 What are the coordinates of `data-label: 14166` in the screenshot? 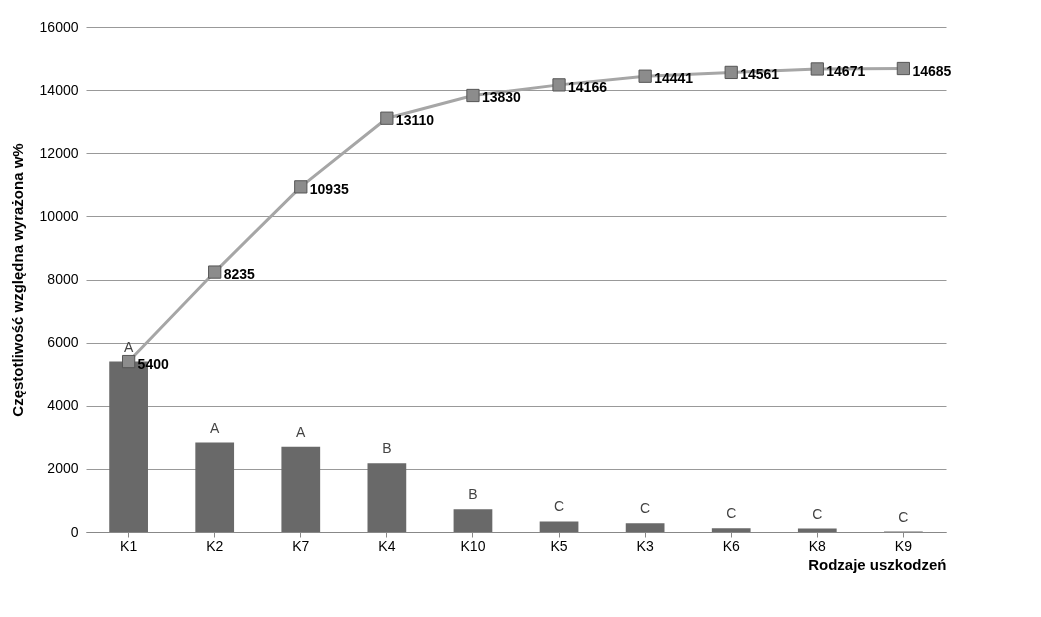 It's located at (588, 86).